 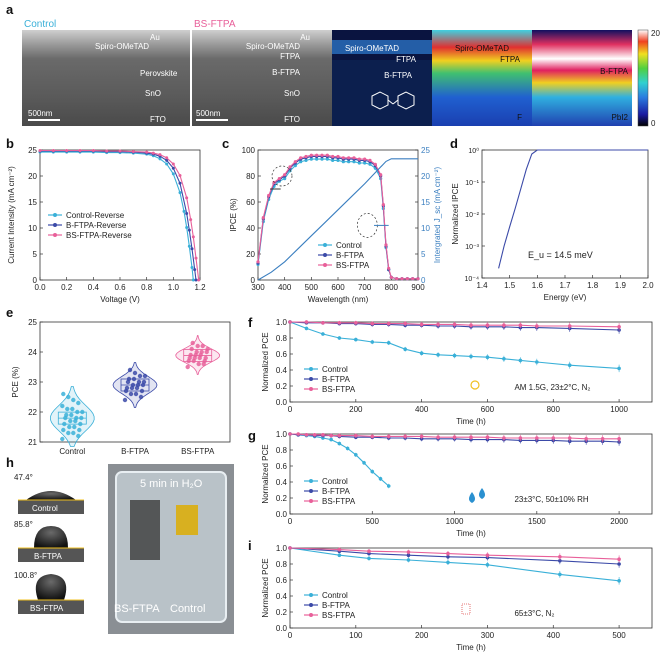 I want to click on legend-label: B-FTPA, so click(x=336, y=605).